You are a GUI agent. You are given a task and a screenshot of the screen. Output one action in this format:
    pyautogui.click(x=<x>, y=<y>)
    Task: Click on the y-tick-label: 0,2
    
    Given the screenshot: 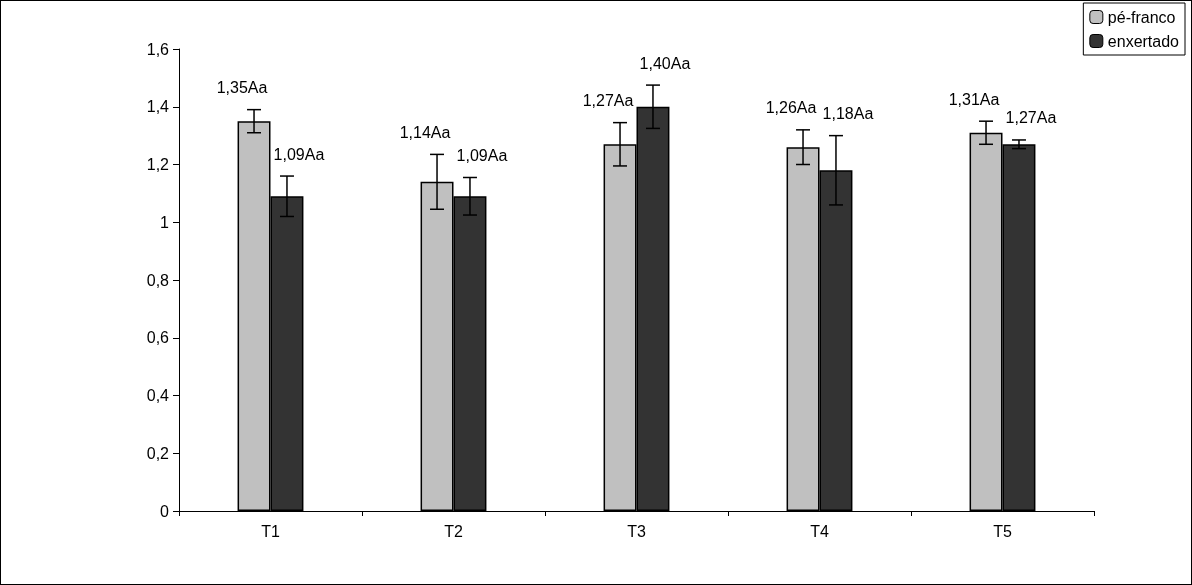 What is the action you would take?
    pyautogui.click(x=158, y=453)
    